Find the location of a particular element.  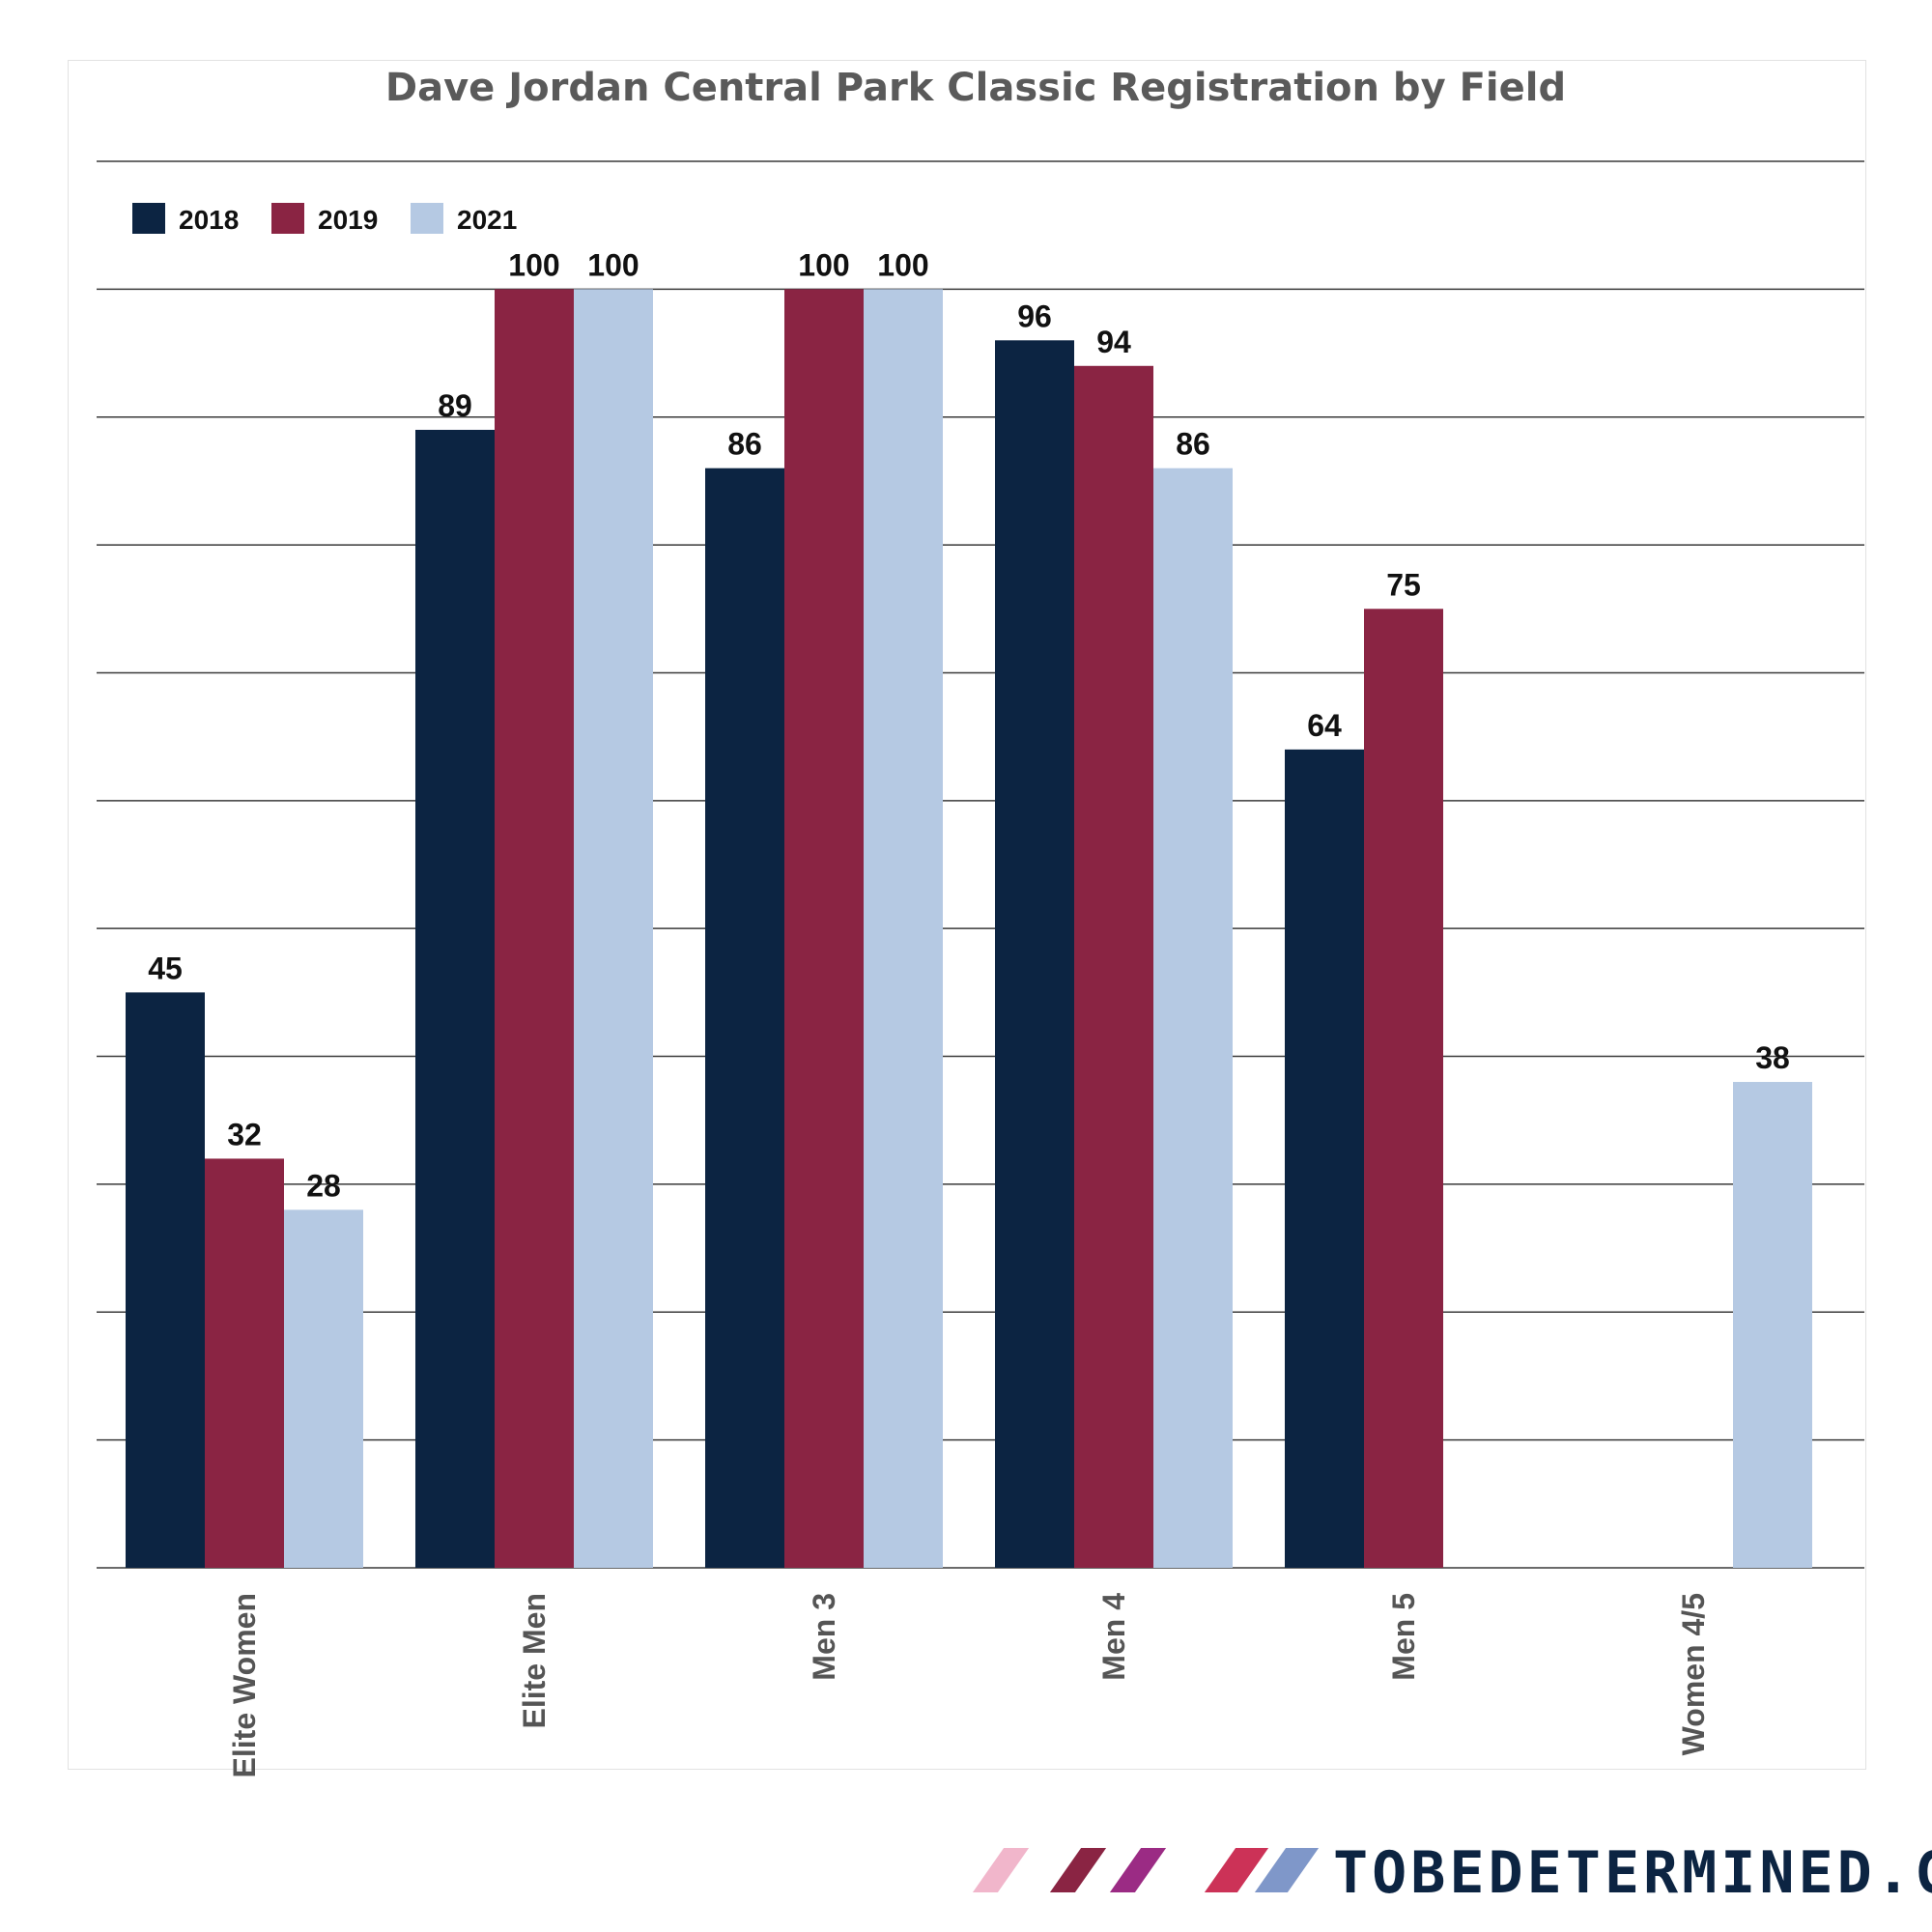

data-label: 89 is located at coordinates (455, 405).